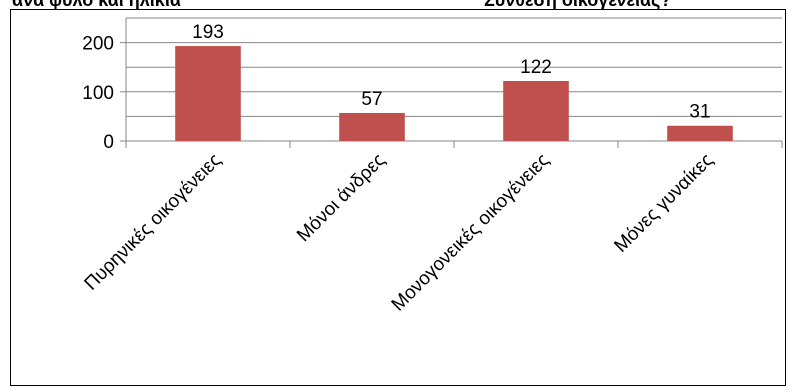 The width and height of the screenshot is (788, 388). I want to click on category-label: Μονογονεικές οικογένειες, so click(471, 233).